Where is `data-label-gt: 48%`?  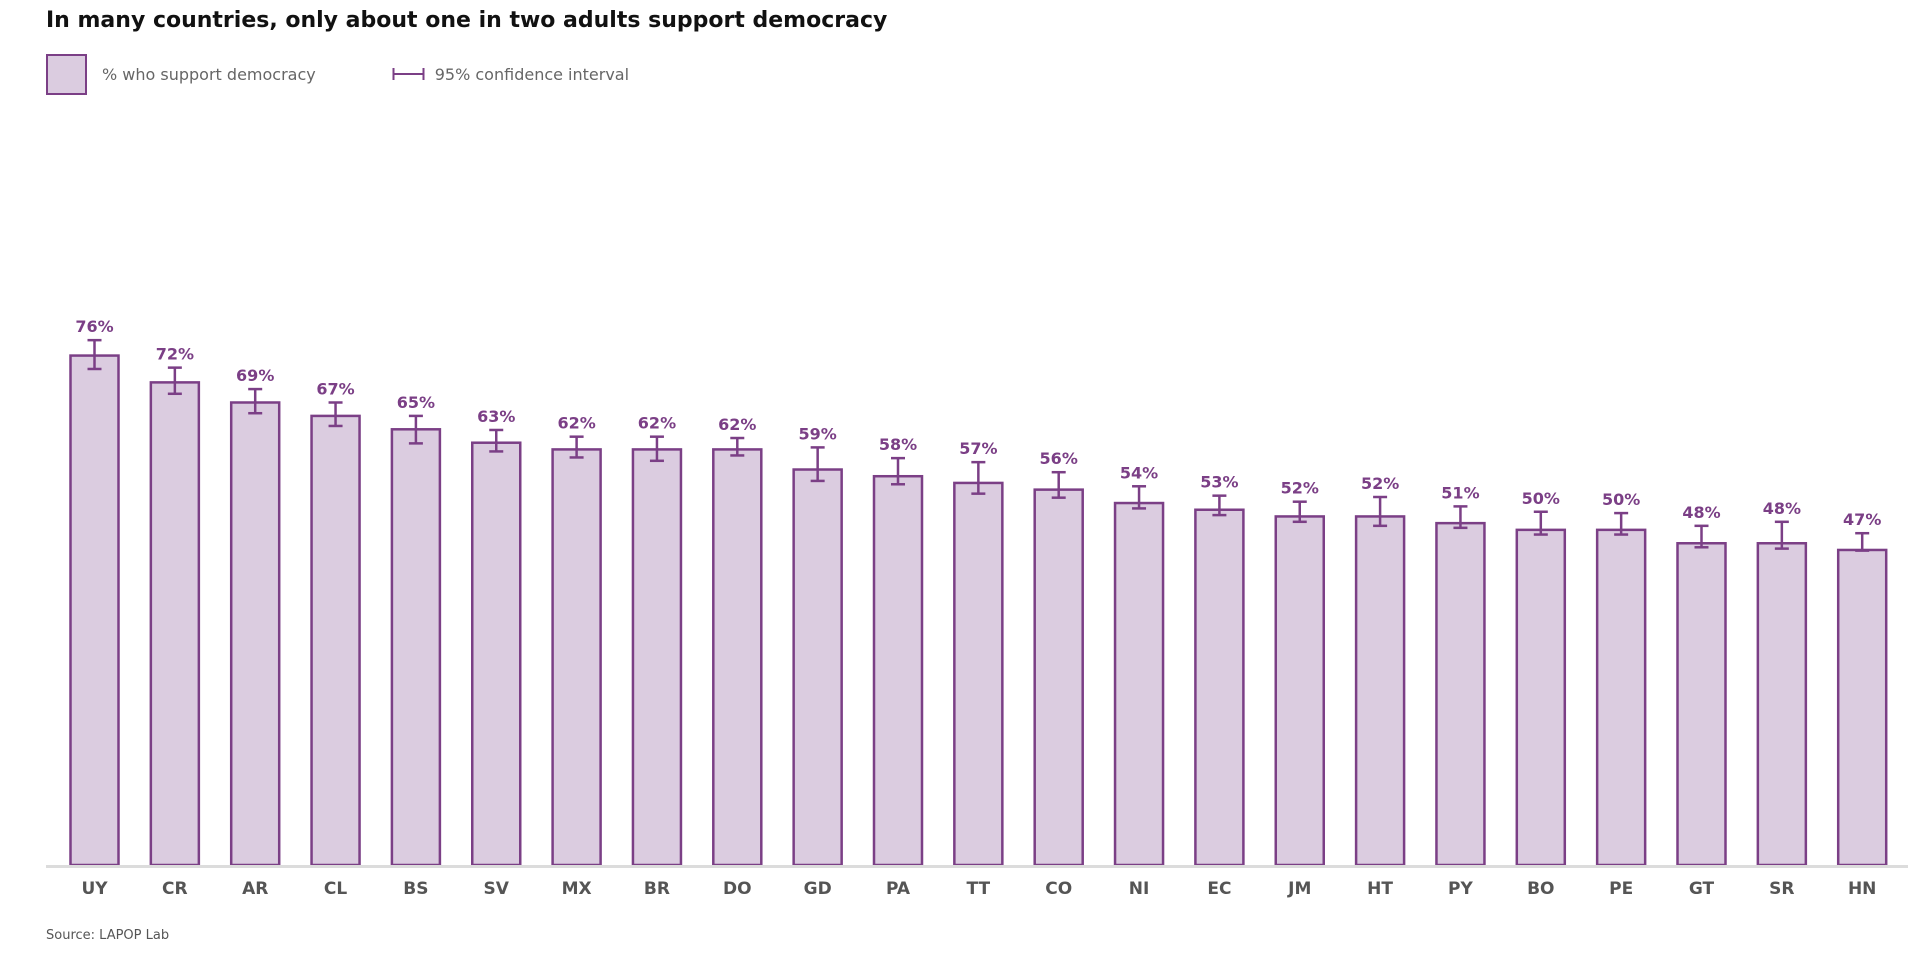
data-label-gt: 48% is located at coordinates (1701, 512).